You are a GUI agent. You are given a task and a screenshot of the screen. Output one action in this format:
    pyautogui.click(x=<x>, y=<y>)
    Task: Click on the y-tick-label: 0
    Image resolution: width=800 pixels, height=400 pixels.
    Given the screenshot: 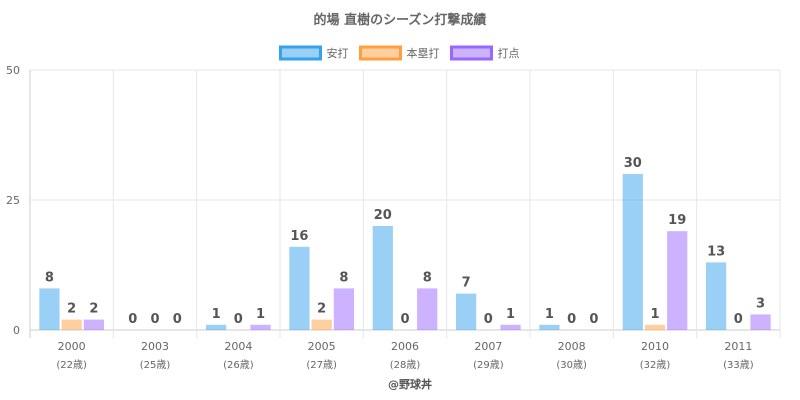 What is the action you would take?
    pyautogui.click(x=16, y=330)
    